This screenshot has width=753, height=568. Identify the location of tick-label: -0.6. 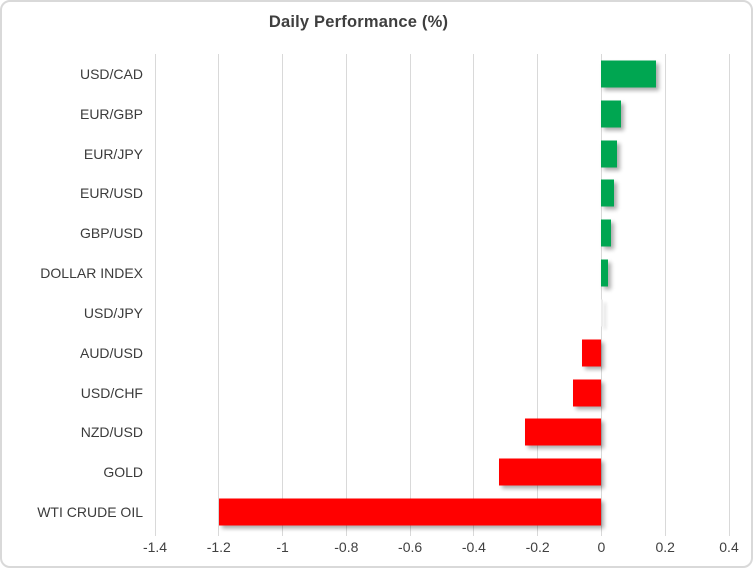
(410, 547).